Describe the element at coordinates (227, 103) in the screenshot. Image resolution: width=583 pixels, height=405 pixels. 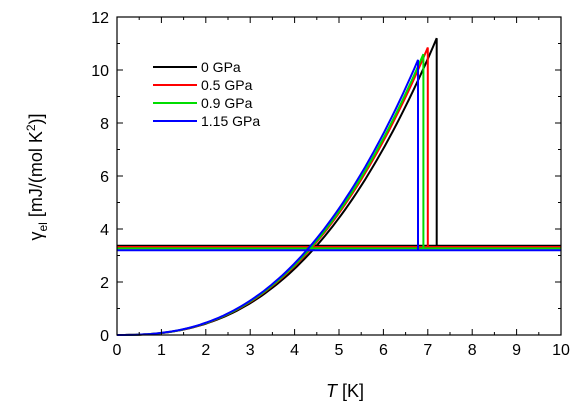
I see `legend-label-2: 0.9 GPa` at that location.